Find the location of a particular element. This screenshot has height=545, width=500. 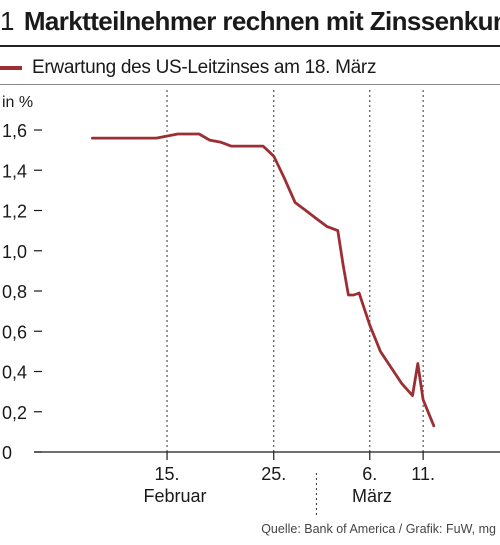

y-tick-label: 0,2 is located at coordinates (14, 413).